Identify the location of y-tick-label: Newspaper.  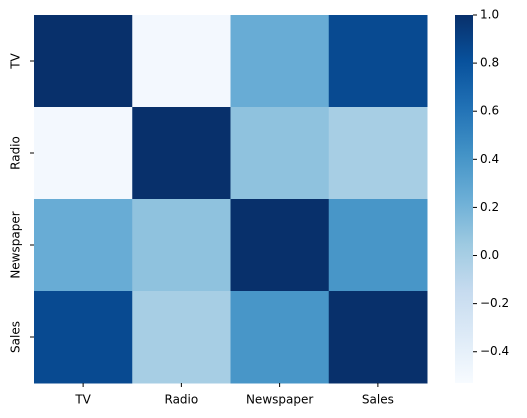
(16, 244).